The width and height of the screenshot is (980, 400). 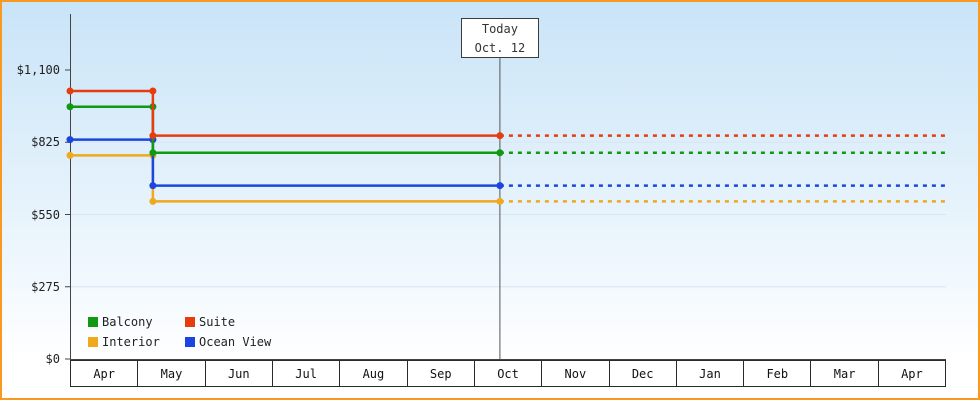 What do you see at coordinates (235, 342) in the screenshot?
I see `legend-label-ocean-view: Ocean View` at bounding box center [235, 342].